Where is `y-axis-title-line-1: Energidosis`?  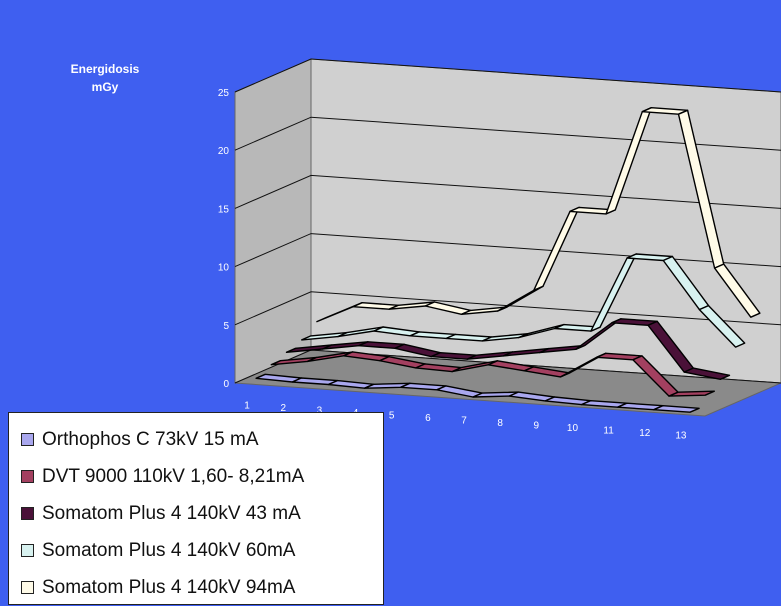
y-axis-title-line-1: Energidosis is located at coordinates (105, 69).